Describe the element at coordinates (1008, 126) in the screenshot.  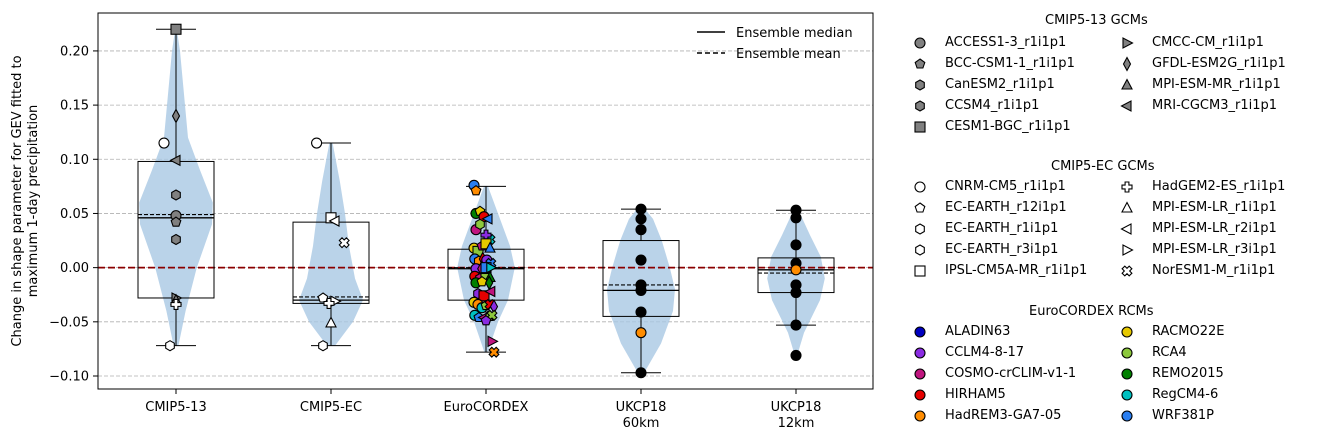
I see `legend-label: CESM1-BGC_r1i1p1` at that location.